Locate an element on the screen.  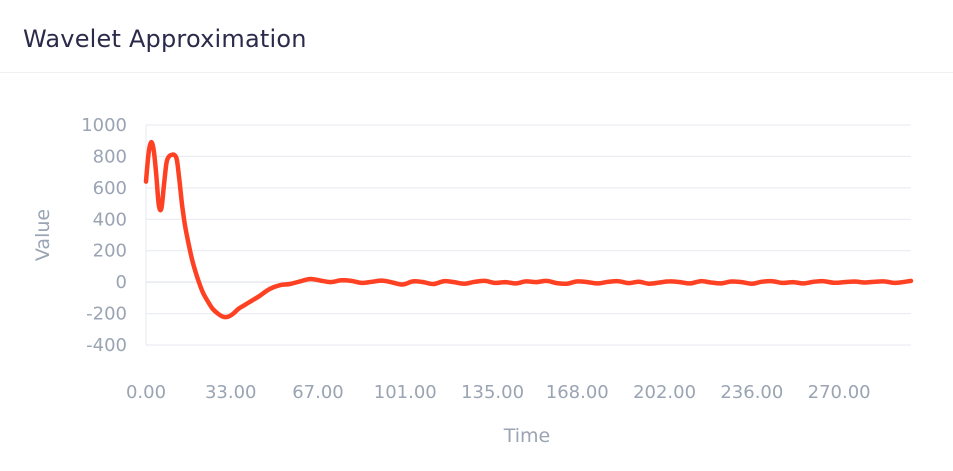
y-tick-label: 400 is located at coordinates (110, 219).